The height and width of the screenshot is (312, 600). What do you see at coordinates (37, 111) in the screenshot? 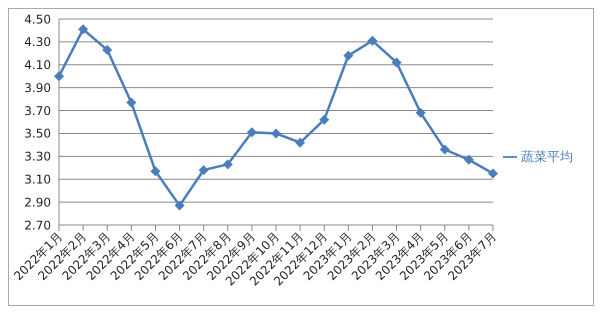
I see `y-tick-label: 3.70` at bounding box center [37, 111].